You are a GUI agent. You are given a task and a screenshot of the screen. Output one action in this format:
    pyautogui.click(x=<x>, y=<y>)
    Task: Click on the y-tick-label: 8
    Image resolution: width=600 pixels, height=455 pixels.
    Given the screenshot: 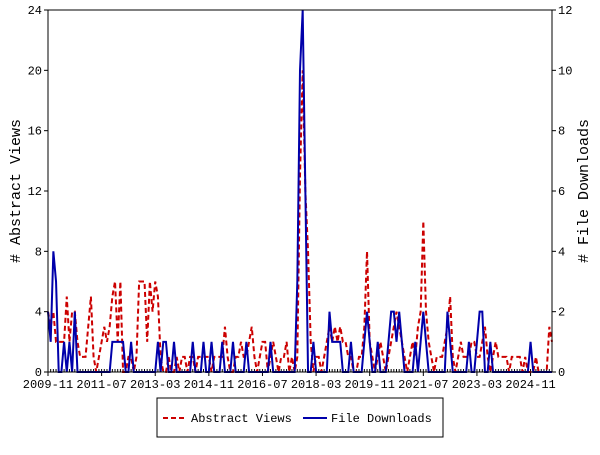 What is the action you would take?
    pyautogui.click(x=38, y=252)
    